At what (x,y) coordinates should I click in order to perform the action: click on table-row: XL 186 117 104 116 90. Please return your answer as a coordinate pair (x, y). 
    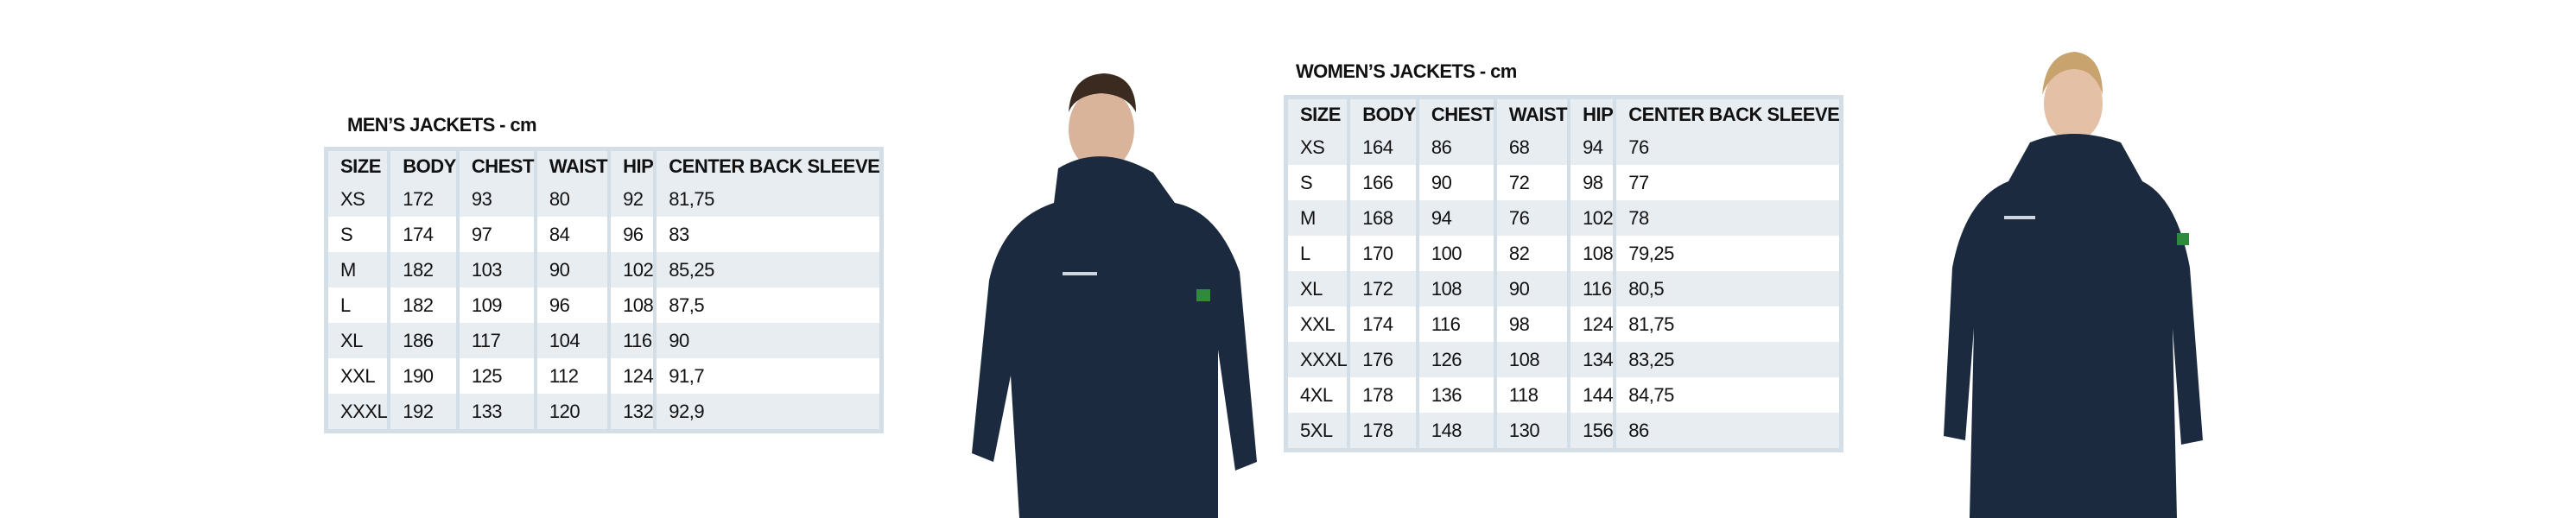
    Looking at the image, I should click on (603, 340).